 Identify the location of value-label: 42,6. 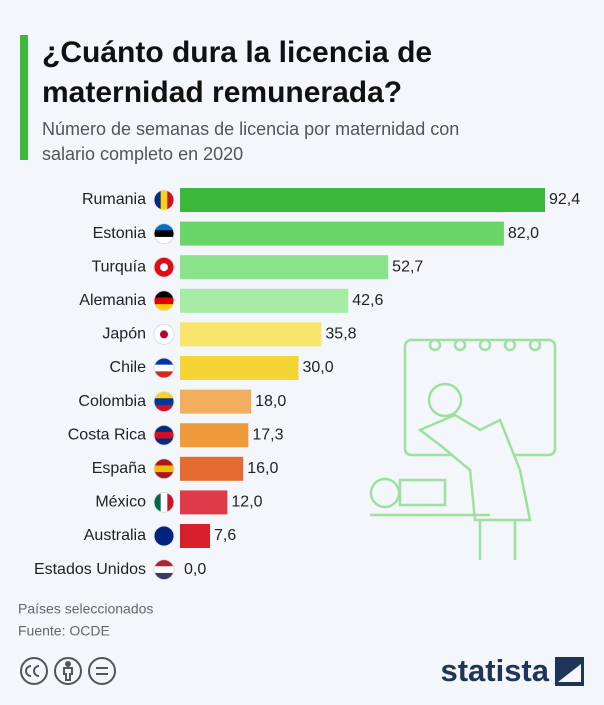
(367, 300).